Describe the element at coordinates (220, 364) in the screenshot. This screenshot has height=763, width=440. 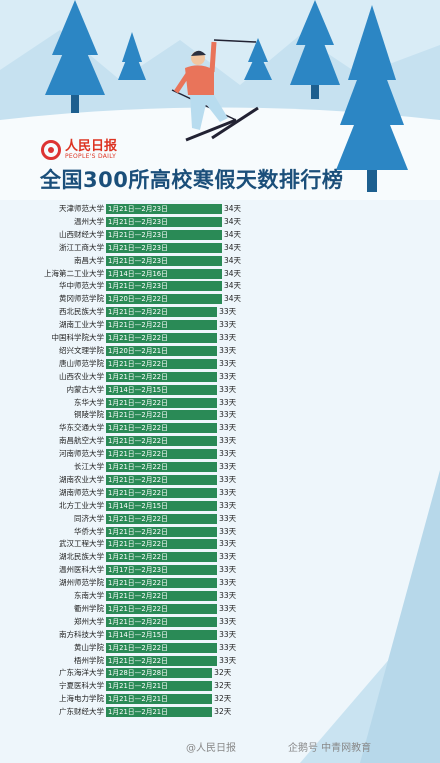
I see `chart-row: 唐山师范学院 1月21日—2月22日 33天` at that location.